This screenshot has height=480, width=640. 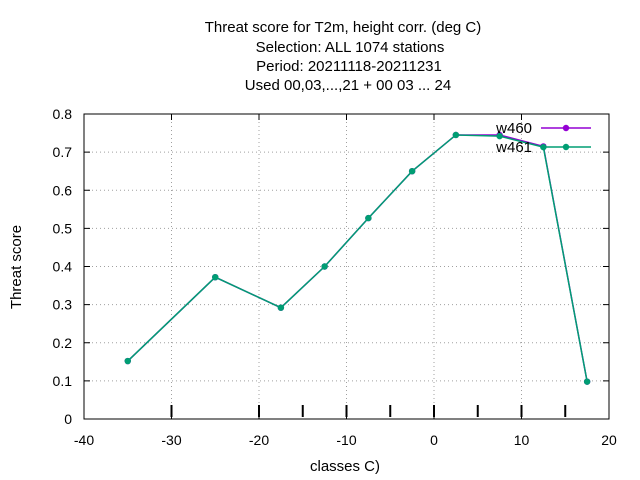 I want to click on y-tick-label: 0, so click(x=68, y=419).